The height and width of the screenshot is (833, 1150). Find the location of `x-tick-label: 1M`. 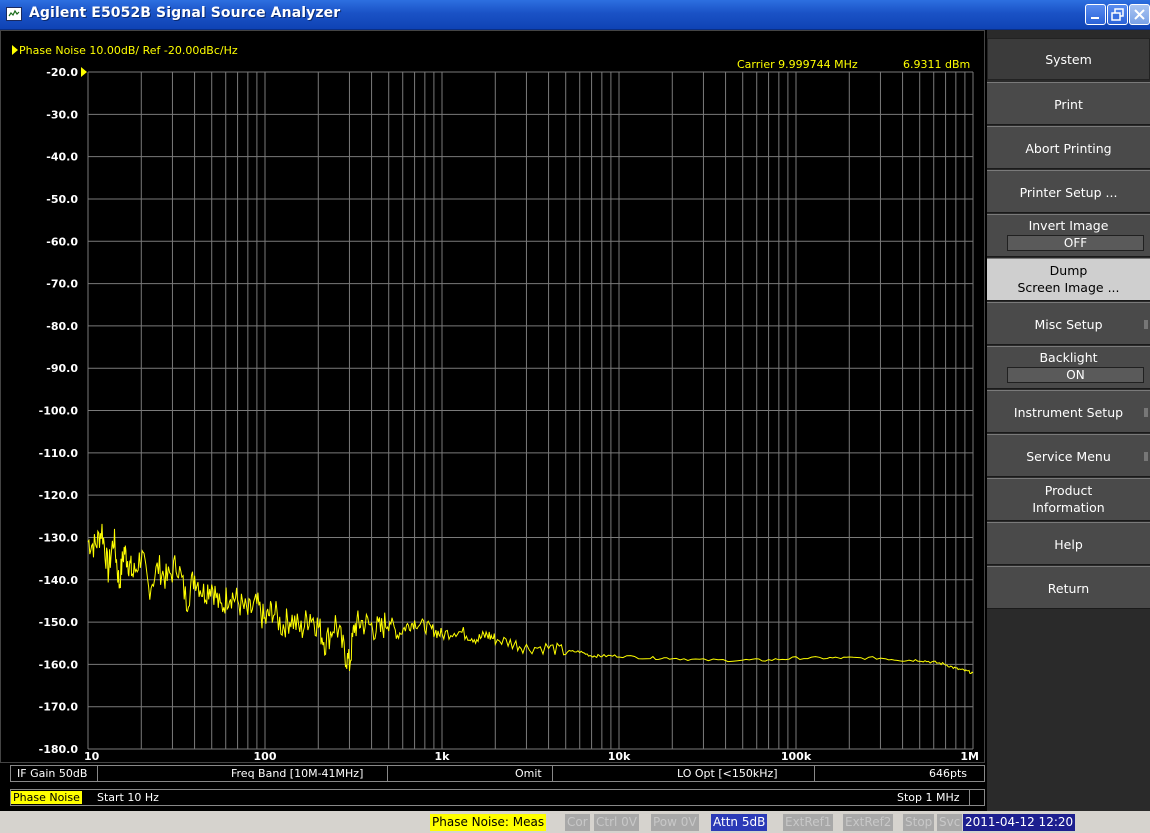

x-tick-label: 1M is located at coordinates (969, 756).